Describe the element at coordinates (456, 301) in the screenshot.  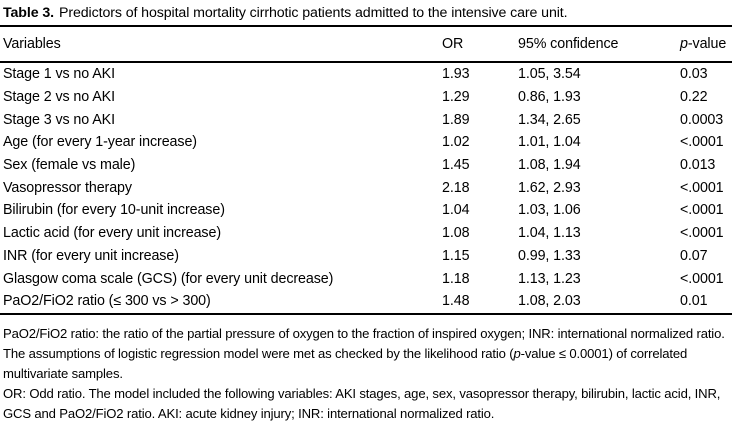
I see `cell-or: 1.48` at that location.